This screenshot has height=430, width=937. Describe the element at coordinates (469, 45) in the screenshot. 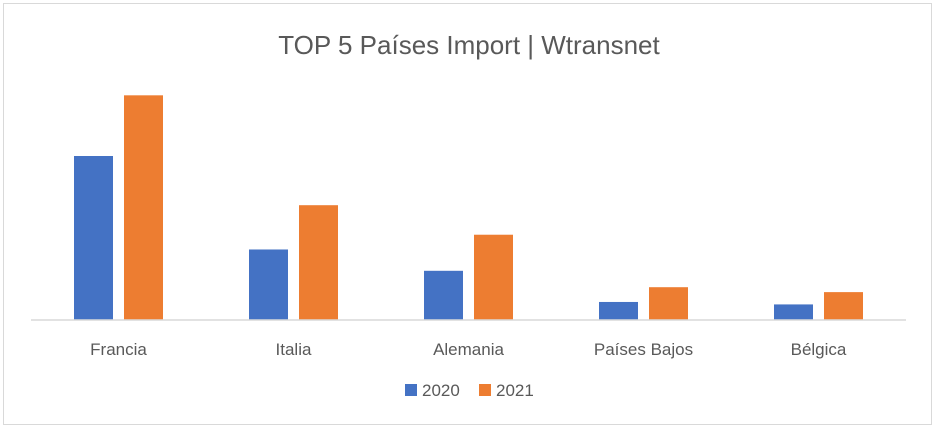

I see `chart-title: TOP 5 Países Import | Wtransnet` at that location.